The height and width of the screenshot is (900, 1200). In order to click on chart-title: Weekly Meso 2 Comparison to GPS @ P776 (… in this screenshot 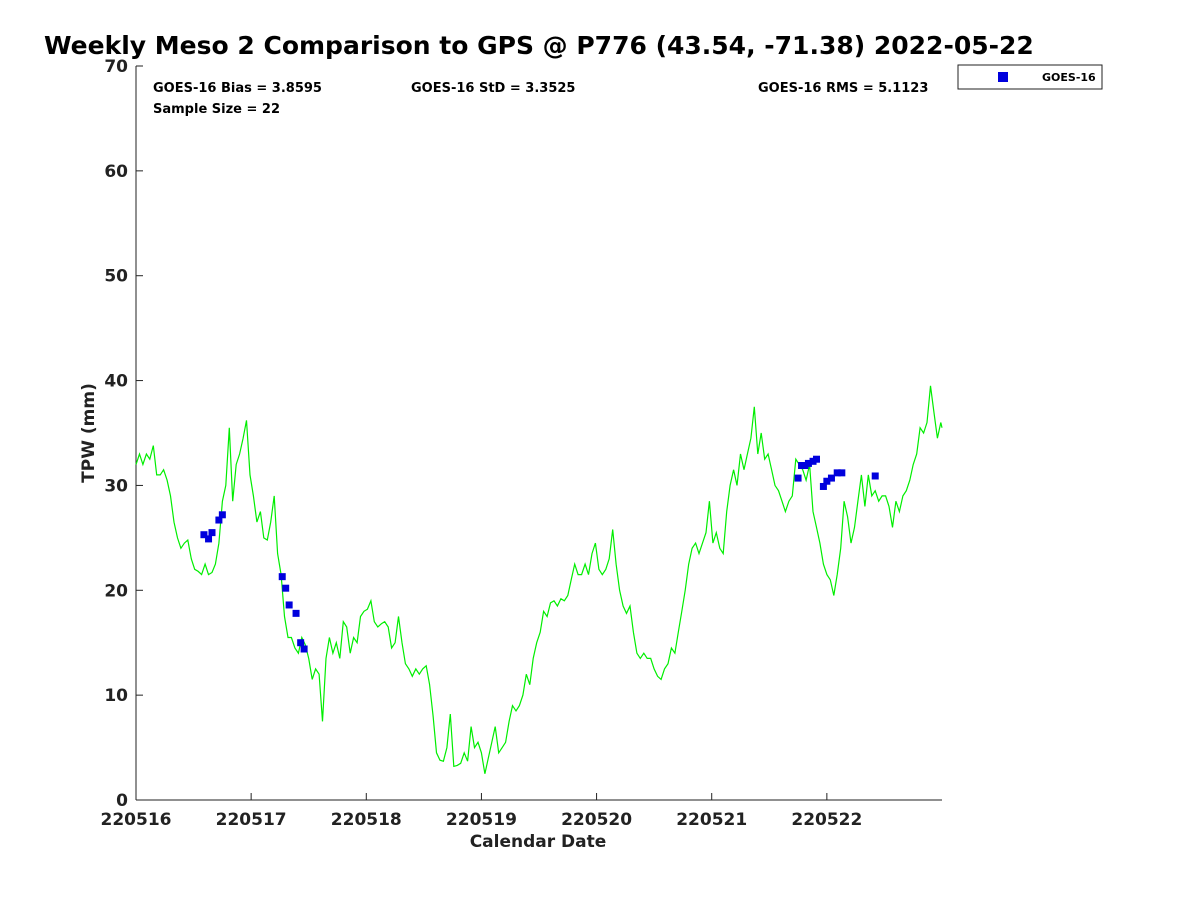, I will do `click(539, 45)`.